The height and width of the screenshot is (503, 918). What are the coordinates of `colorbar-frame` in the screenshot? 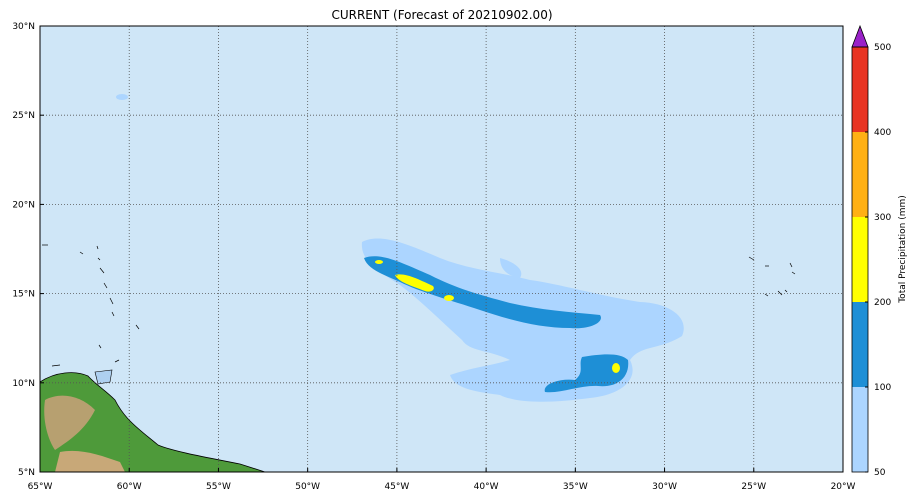 It's located at (860, 259).